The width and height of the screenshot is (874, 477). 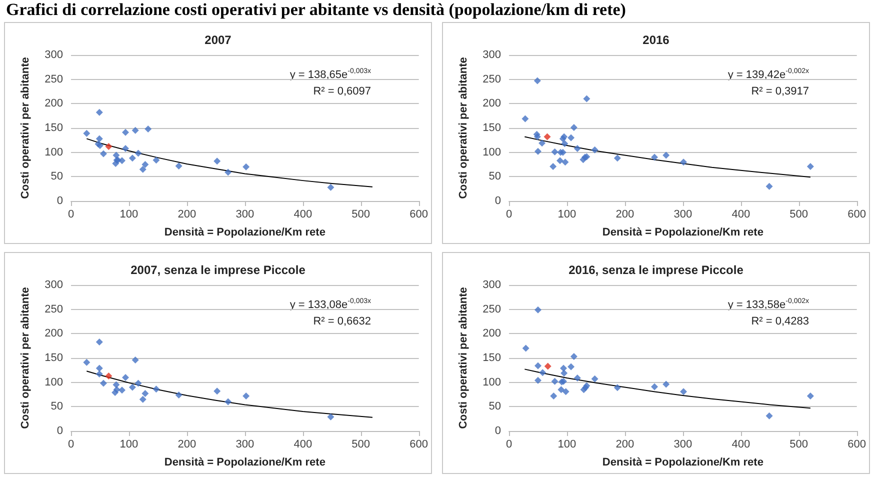 What do you see at coordinates (656, 40) in the screenshot?
I see `chart-title: 2016` at bounding box center [656, 40].